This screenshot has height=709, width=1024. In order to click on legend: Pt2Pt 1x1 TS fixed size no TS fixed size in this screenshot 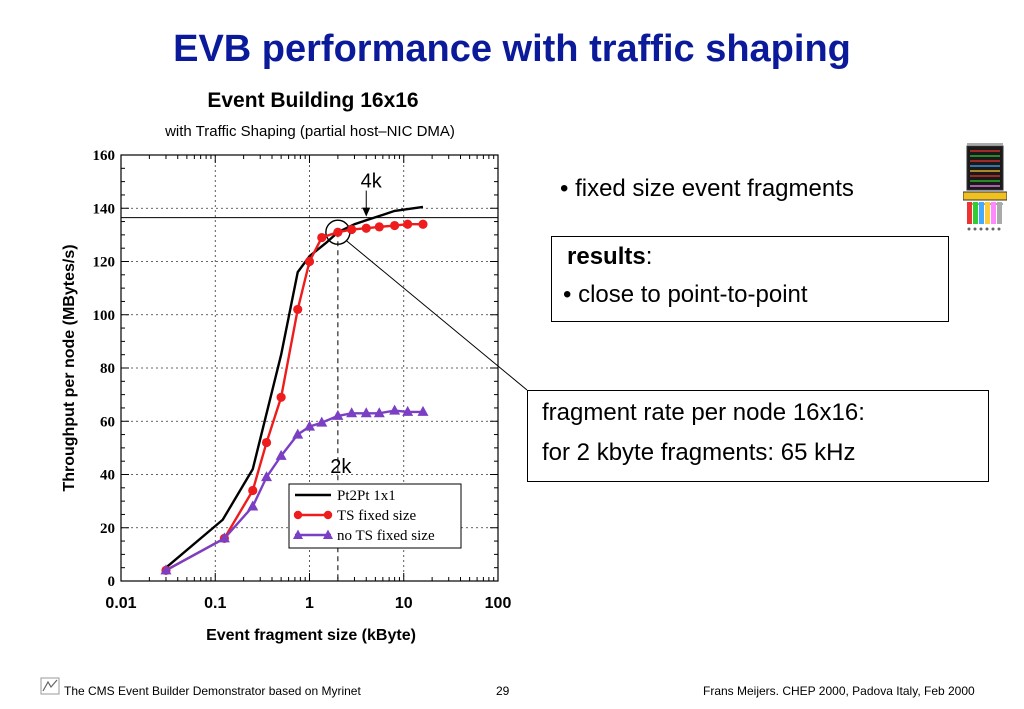, I will do `click(375, 516)`.